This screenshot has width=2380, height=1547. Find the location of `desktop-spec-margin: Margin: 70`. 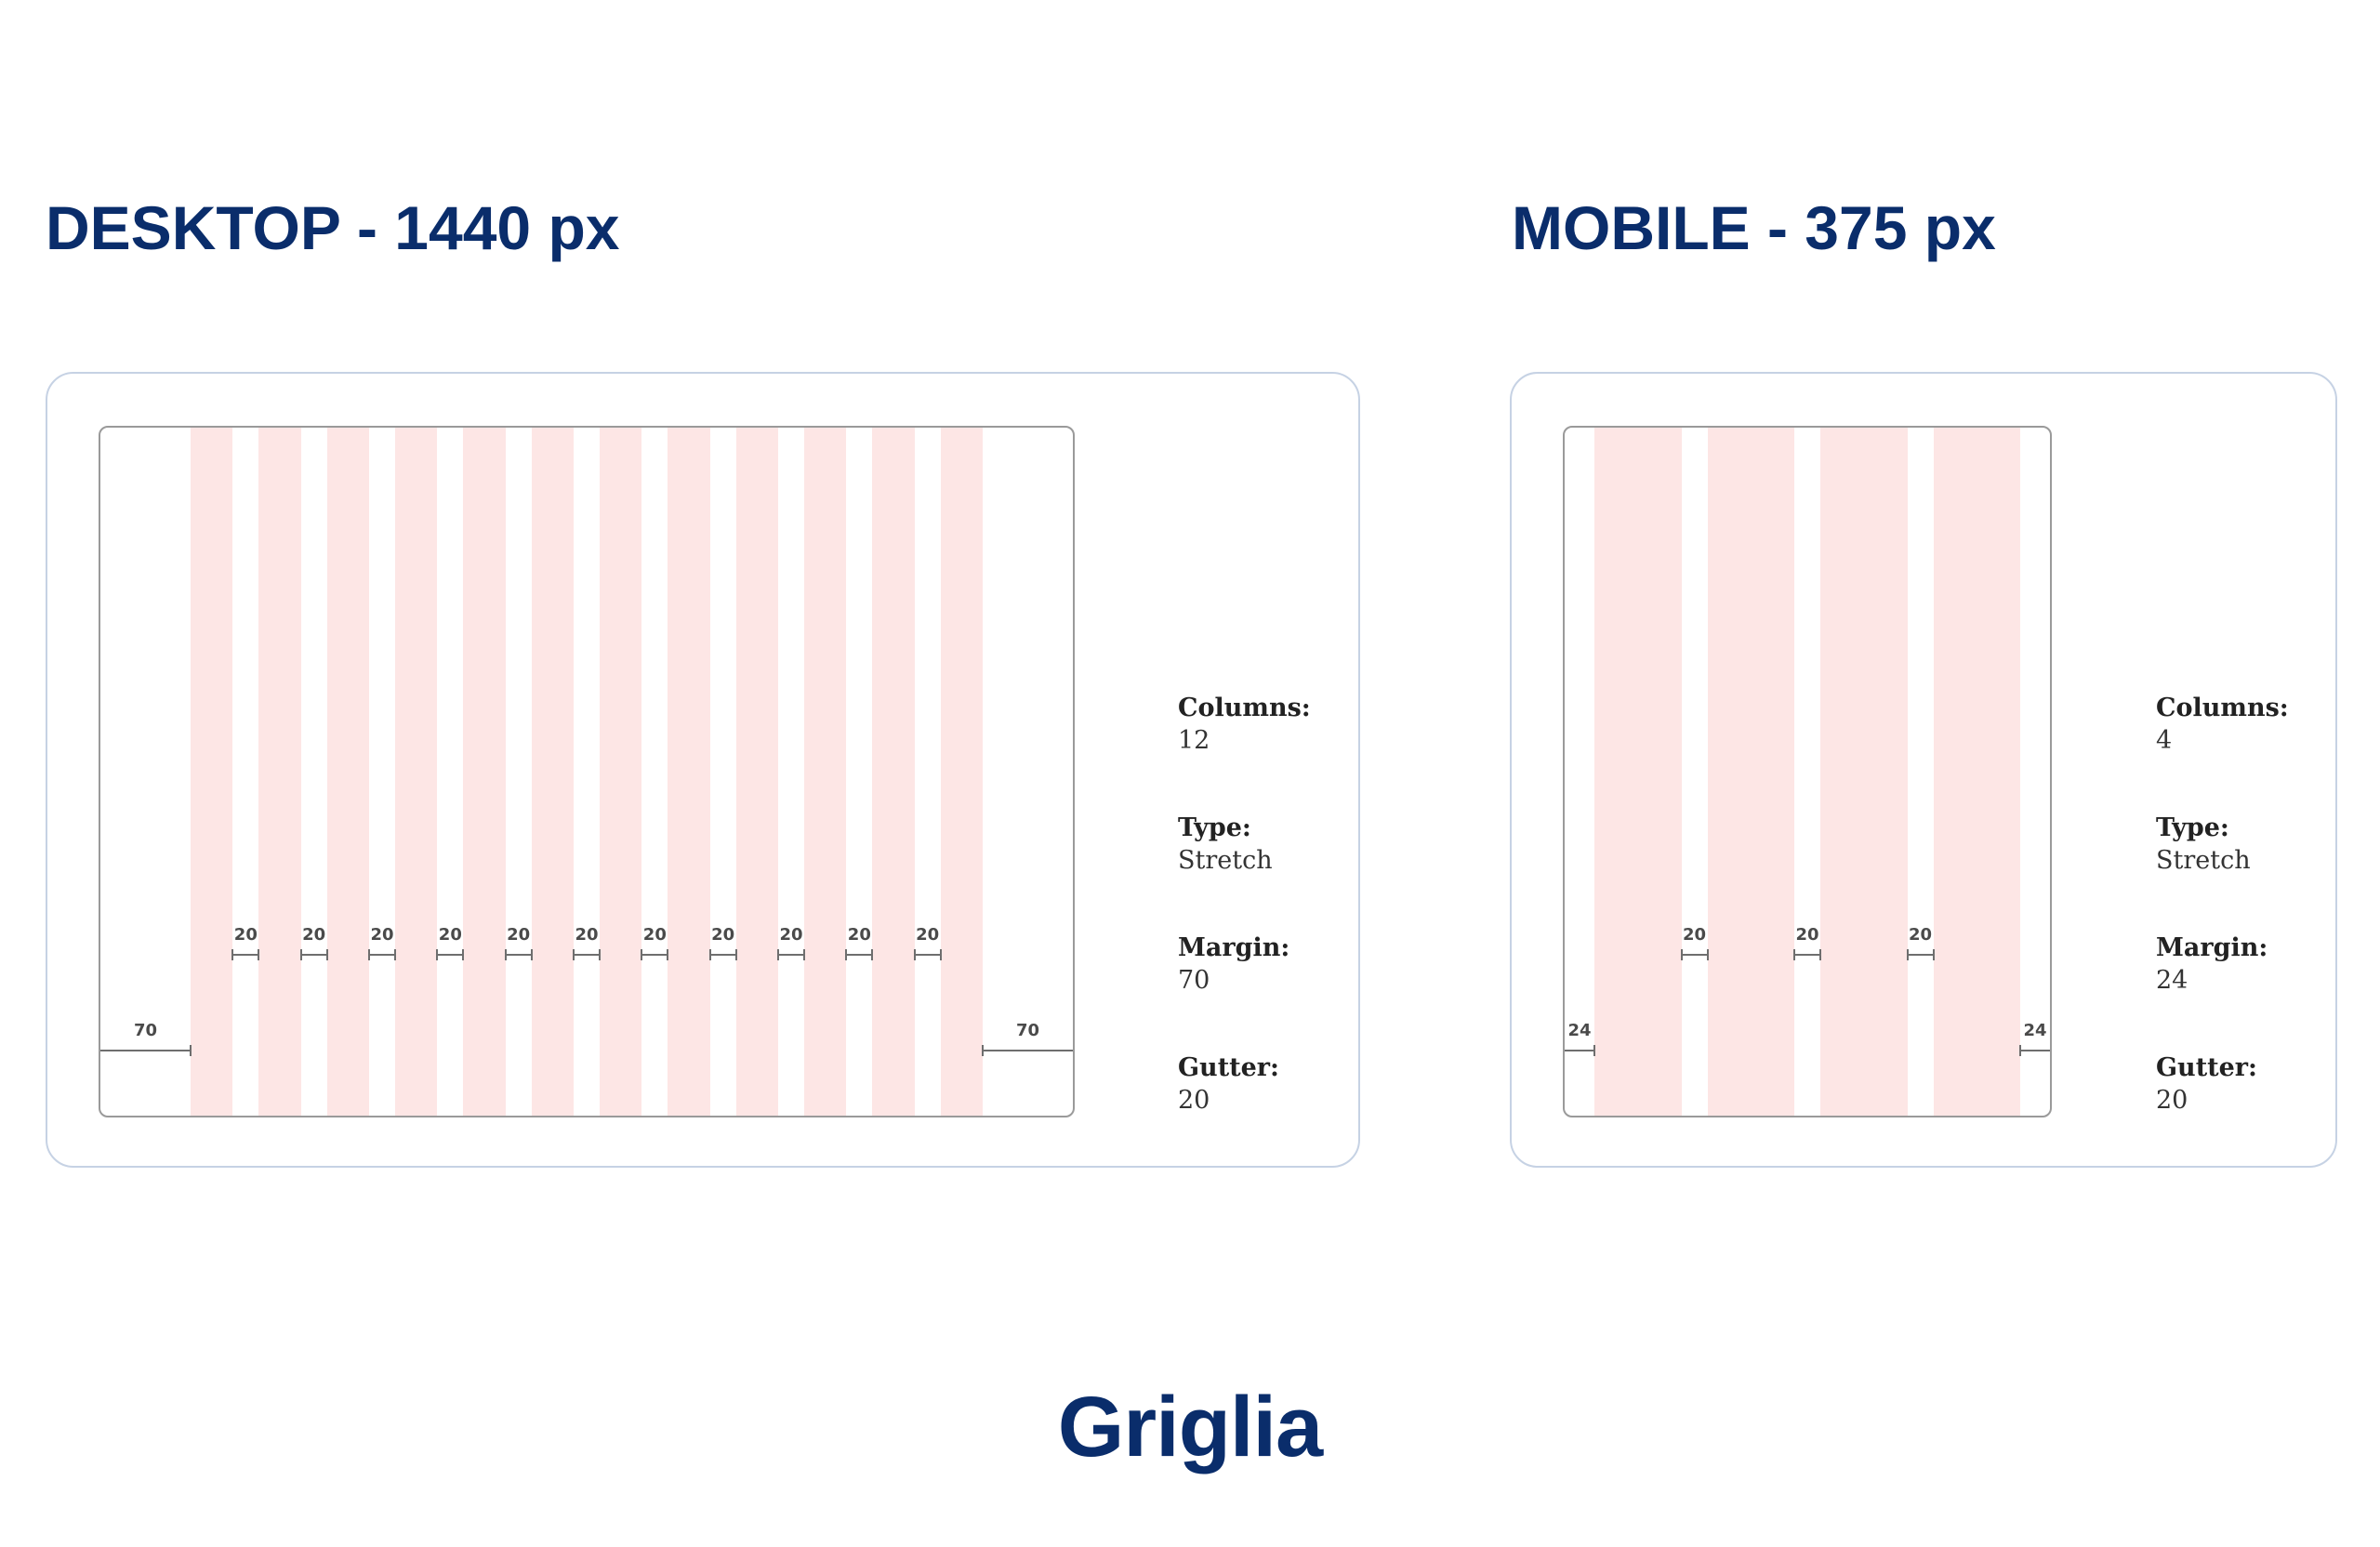

desktop-spec-margin: Margin: 70 is located at coordinates (1244, 991).